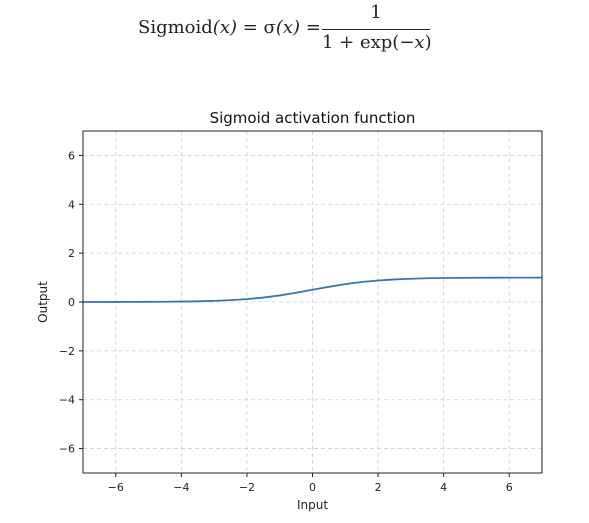 Image resolution: width=589 pixels, height=523 pixels. Describe the element at coordinates (313, 118) in the screenshot. I see `chart-title: Sigmoid activation function` at that location.